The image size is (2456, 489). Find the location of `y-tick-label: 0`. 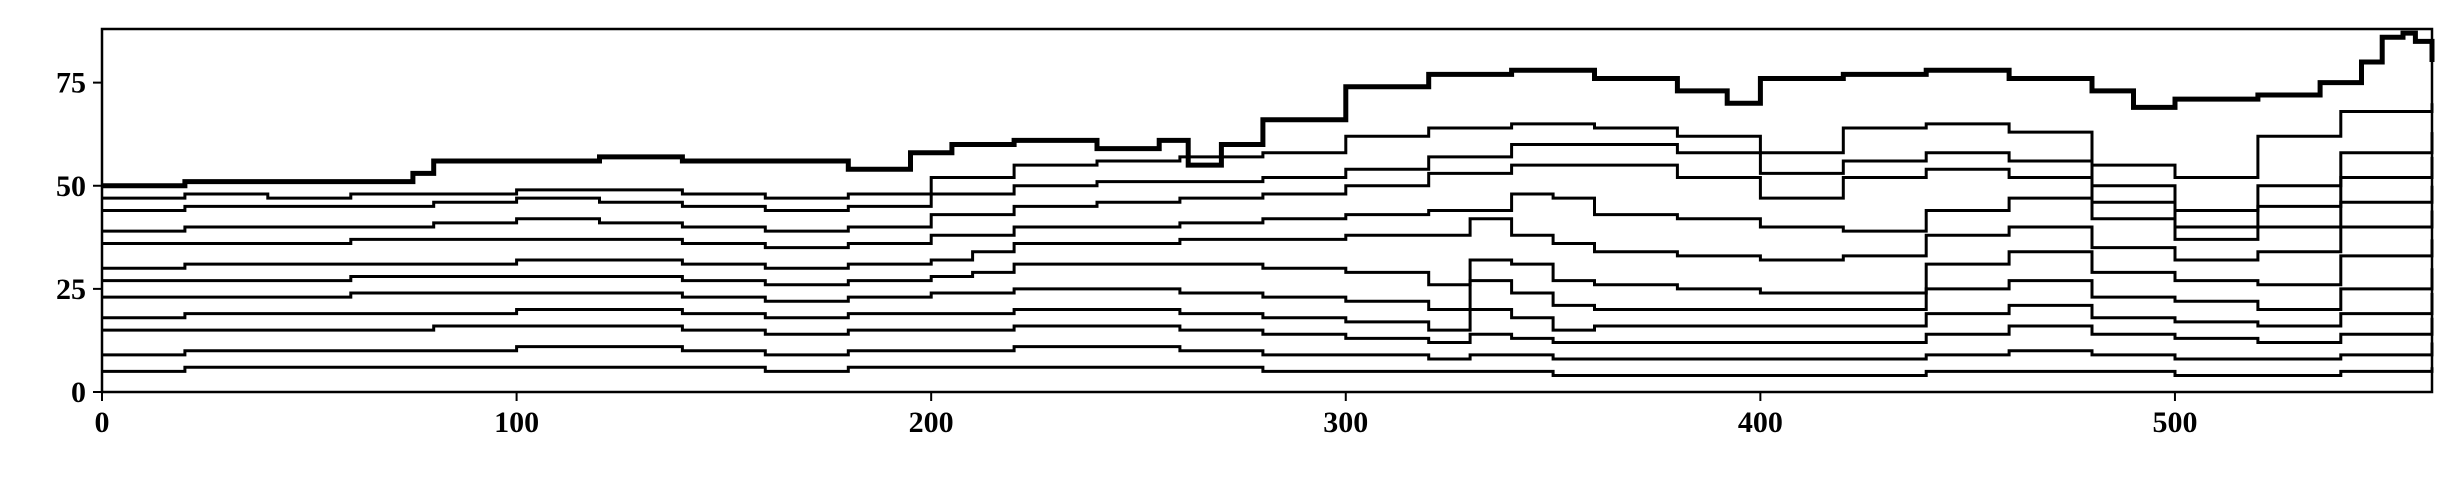

y-tick-label: 0 is located at coordinates (78, 392).